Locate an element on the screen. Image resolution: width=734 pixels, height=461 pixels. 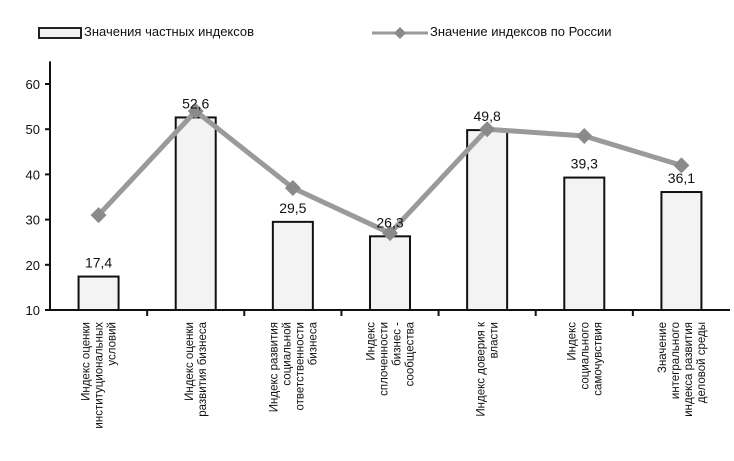
legend-bar-label: Значения частных индексов is located at coordinates (169, 31).